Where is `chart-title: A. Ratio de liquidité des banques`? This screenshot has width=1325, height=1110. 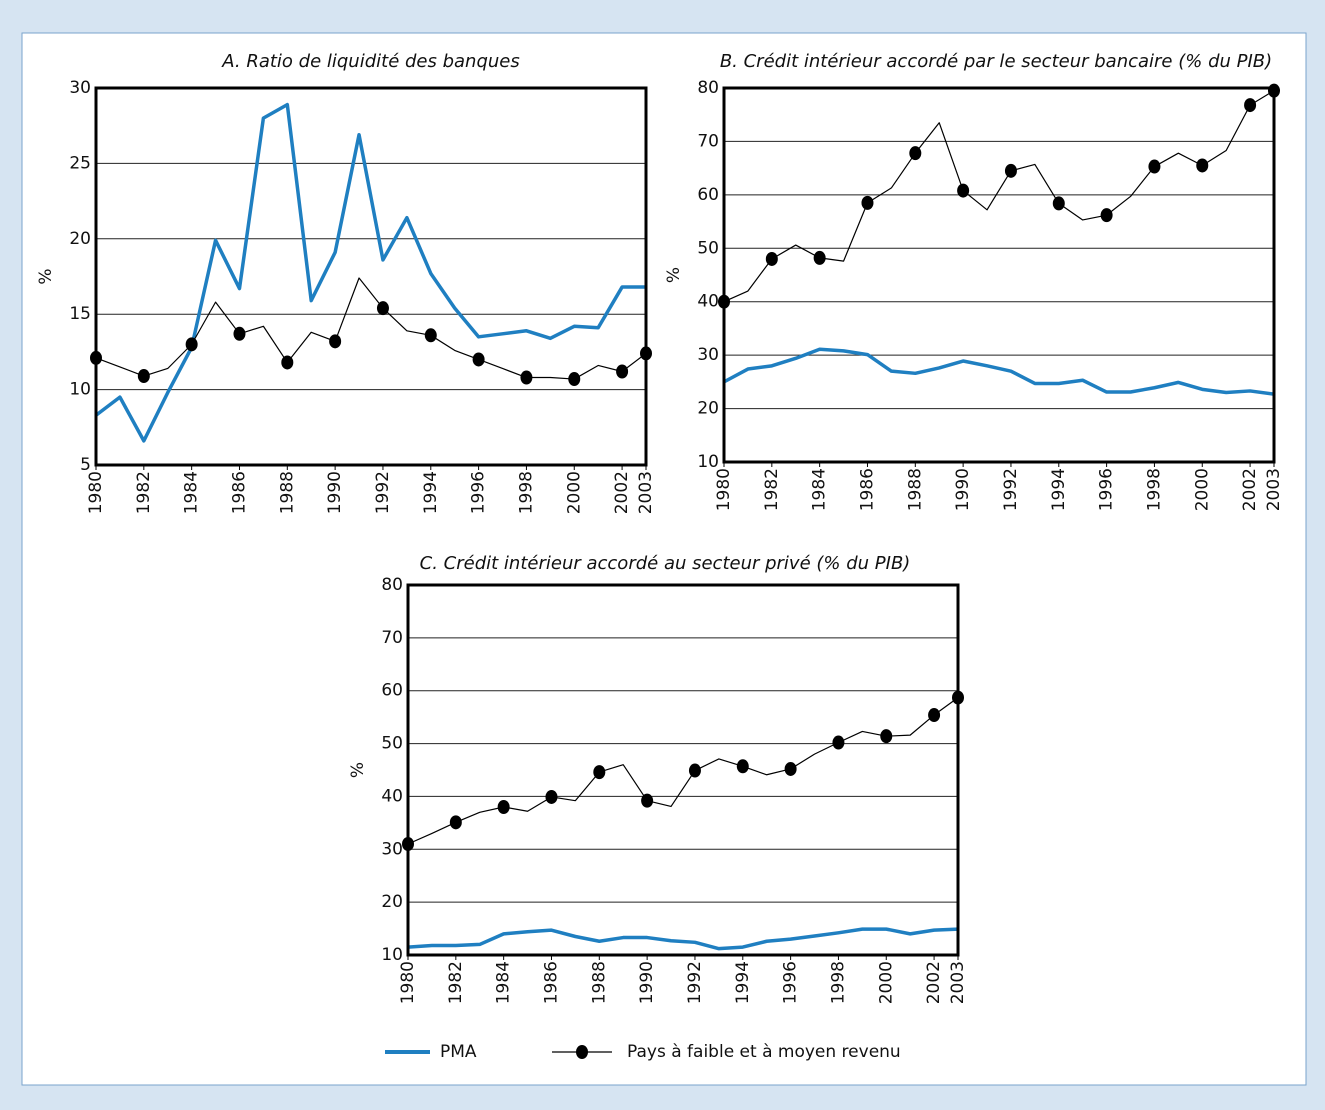
chart-title: A. Ratio de liquidité des banques is located at coordinates (370, 61).